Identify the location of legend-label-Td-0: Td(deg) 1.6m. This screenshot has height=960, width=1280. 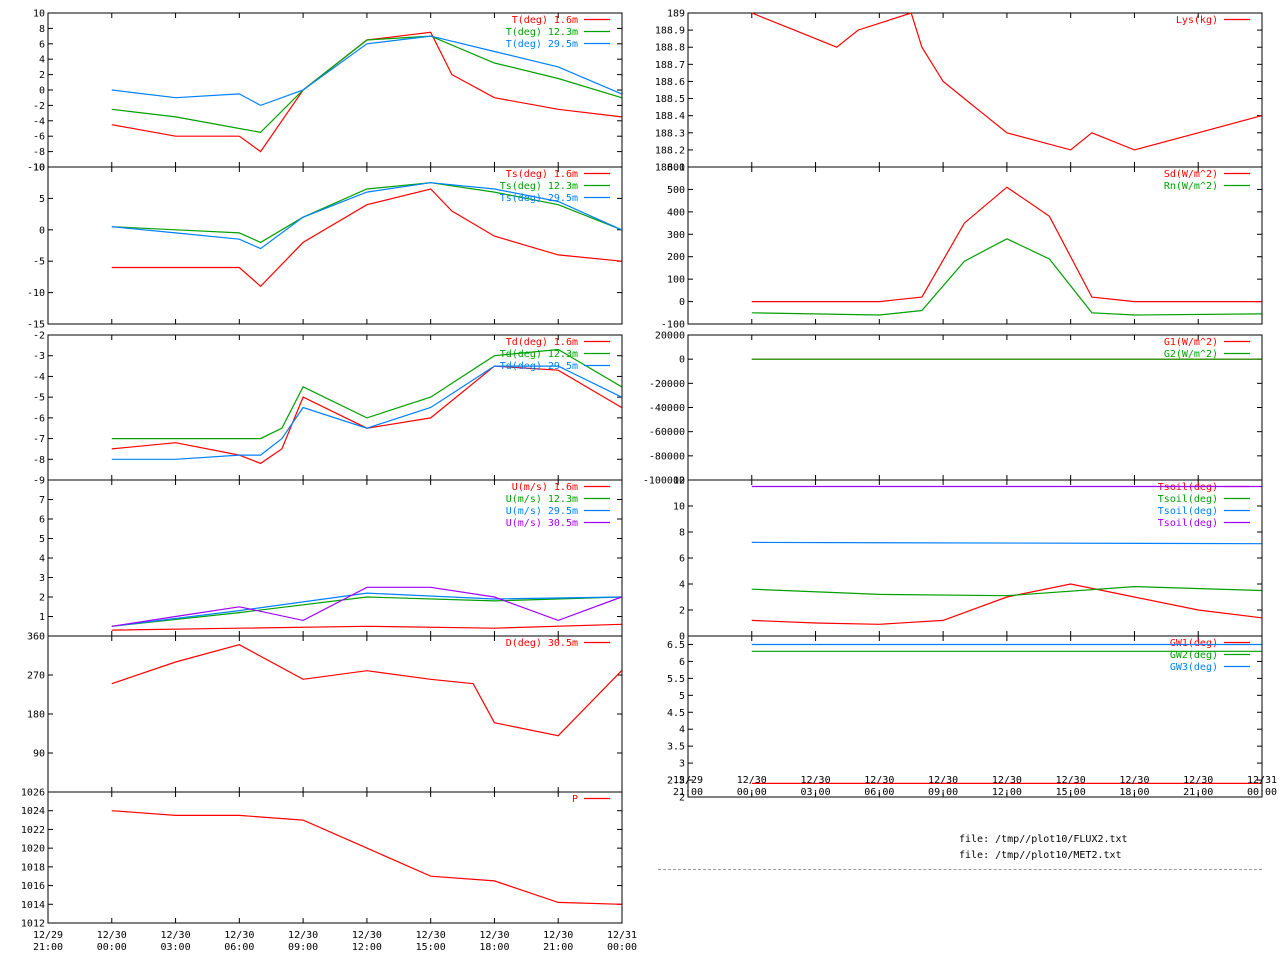
(542, 342).